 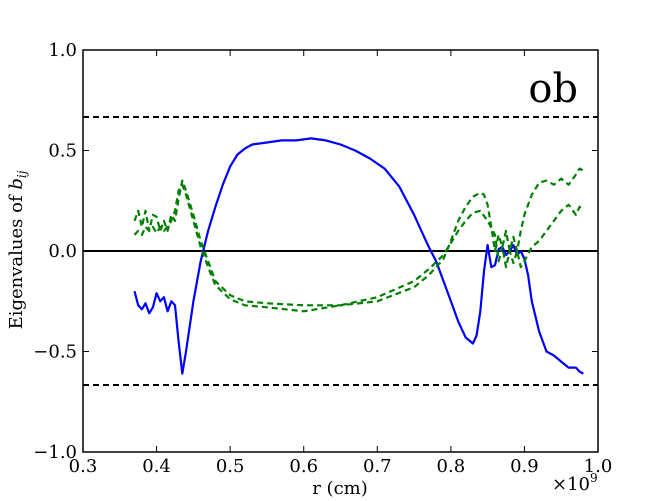 What do you see at coordinates (16, 184) in the screenshot?
I see `y-axis-label-symbol: b` at bounding box center [16, 184].